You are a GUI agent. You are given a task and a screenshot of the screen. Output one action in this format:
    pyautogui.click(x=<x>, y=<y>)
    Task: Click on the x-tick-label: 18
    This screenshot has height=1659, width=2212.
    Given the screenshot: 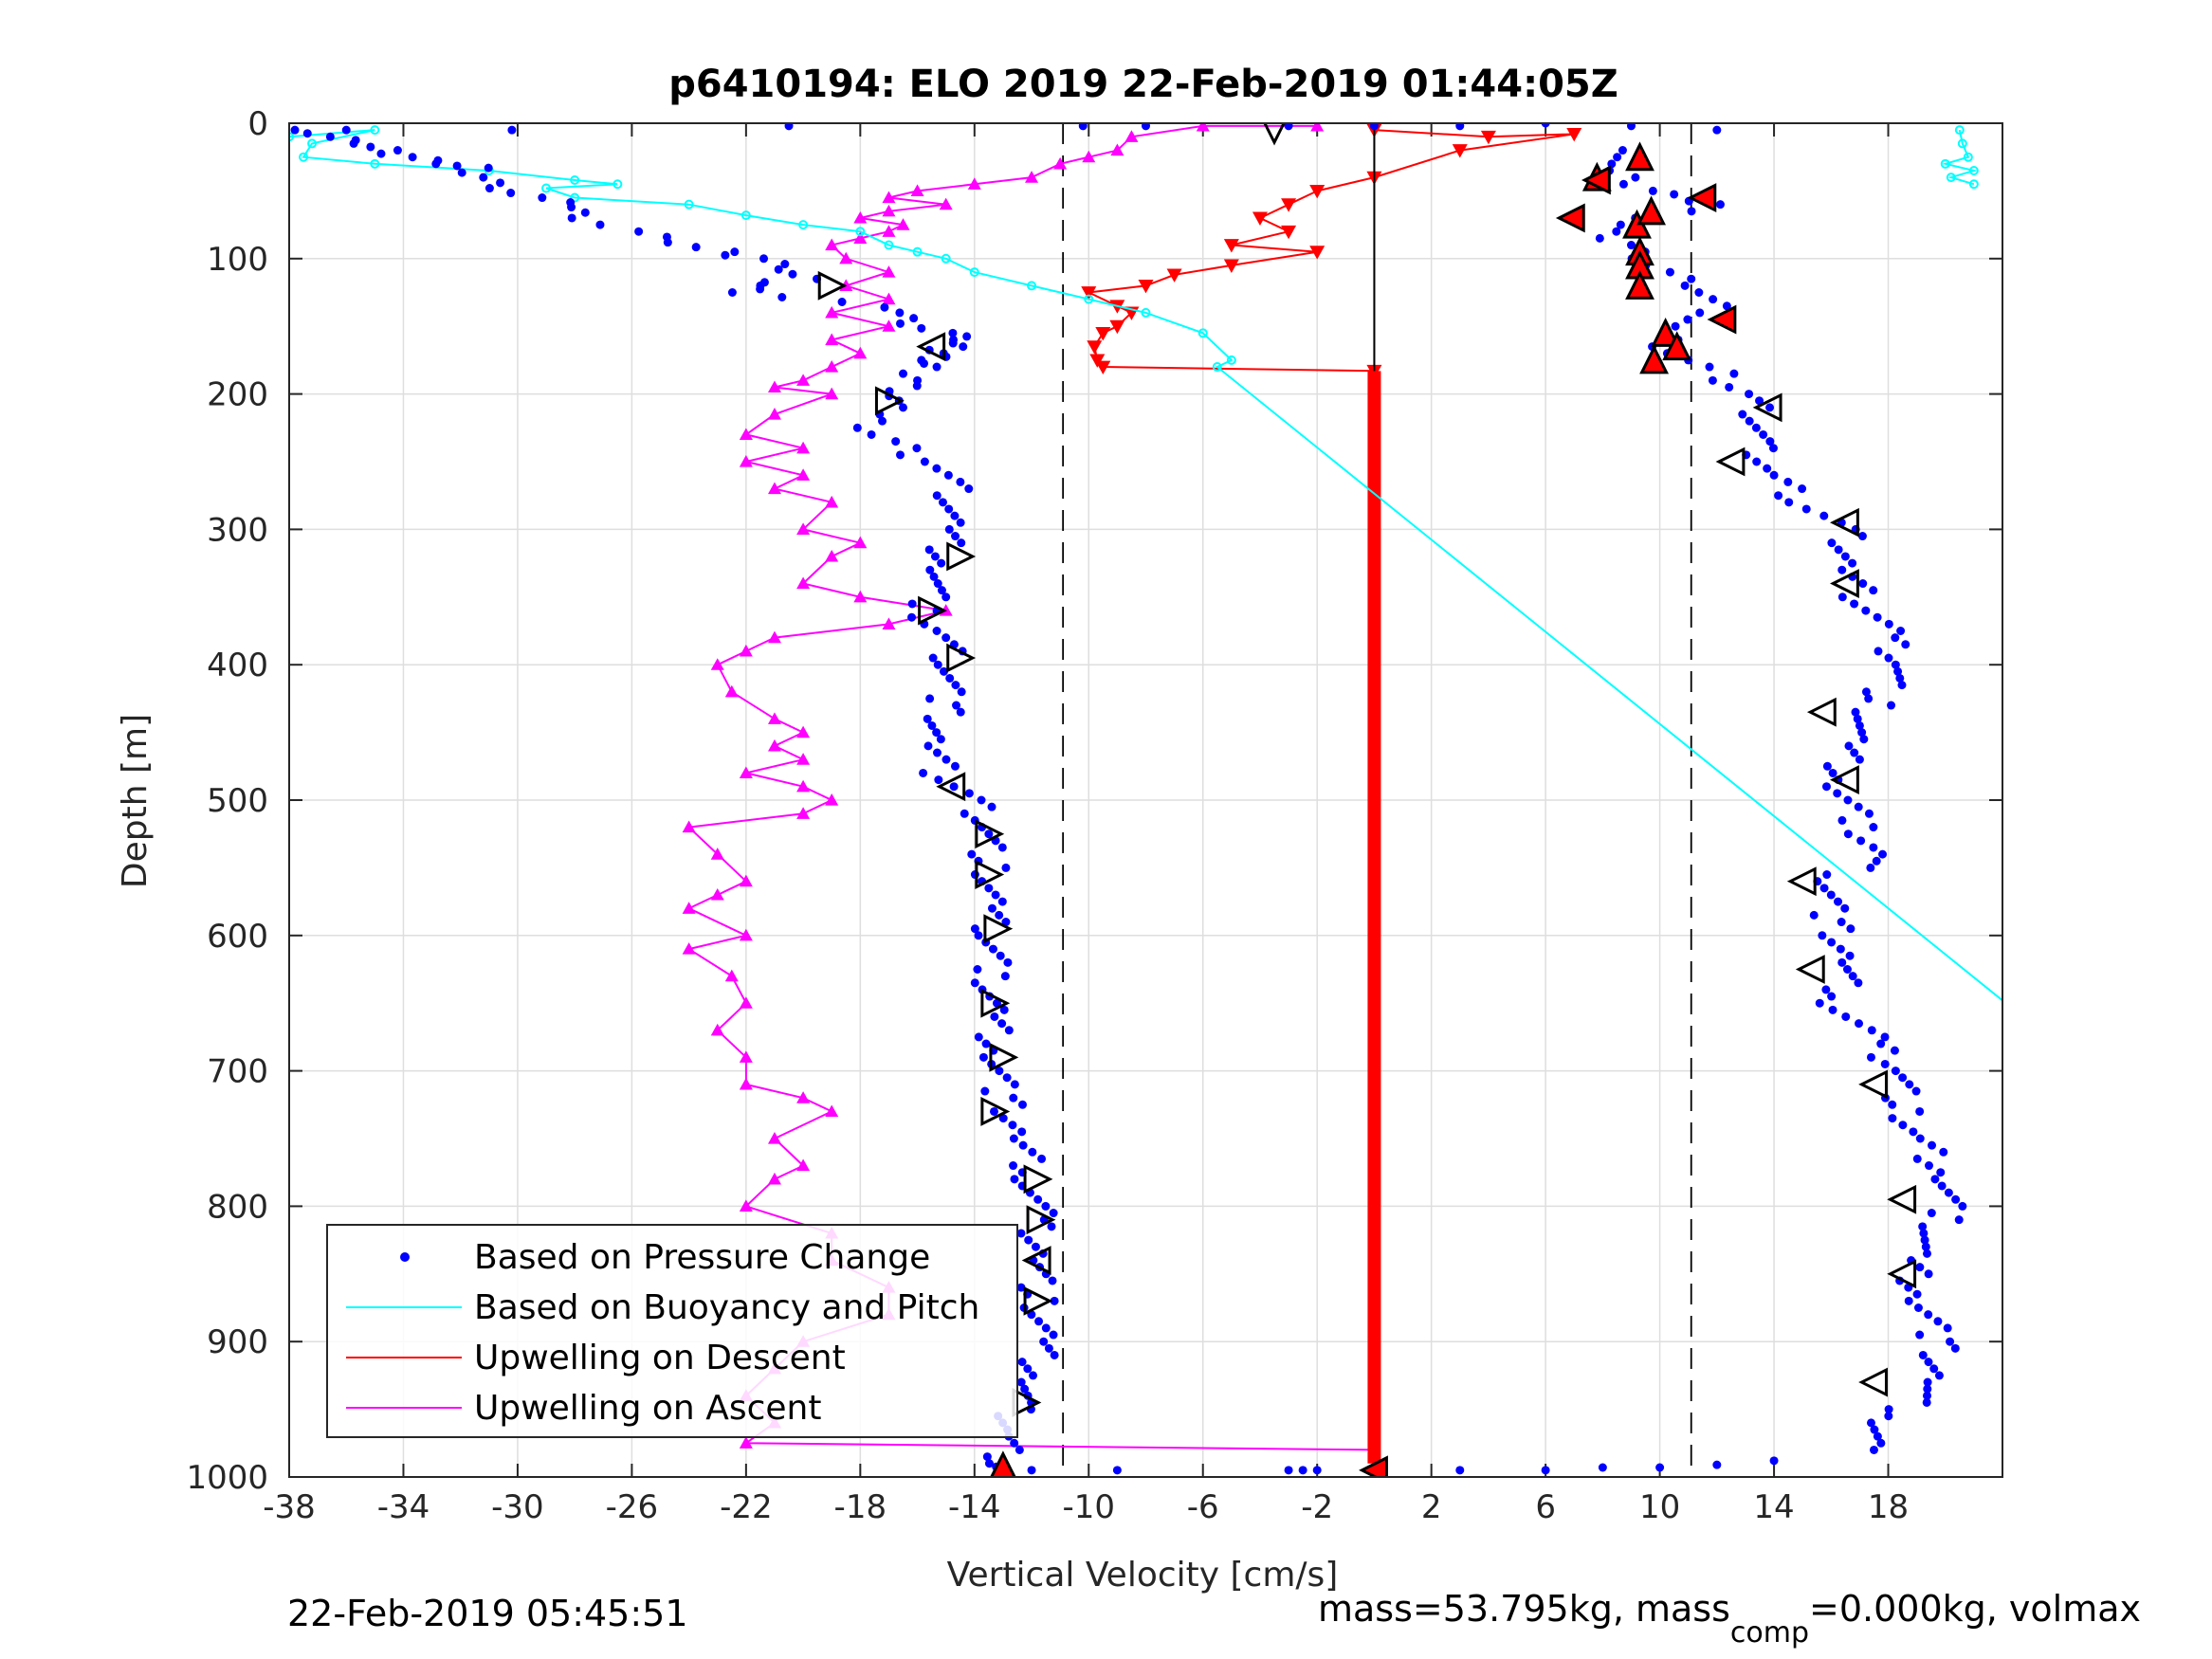 What is the action you would take?
    pyautogui.click(x=1888, y=1507)
    